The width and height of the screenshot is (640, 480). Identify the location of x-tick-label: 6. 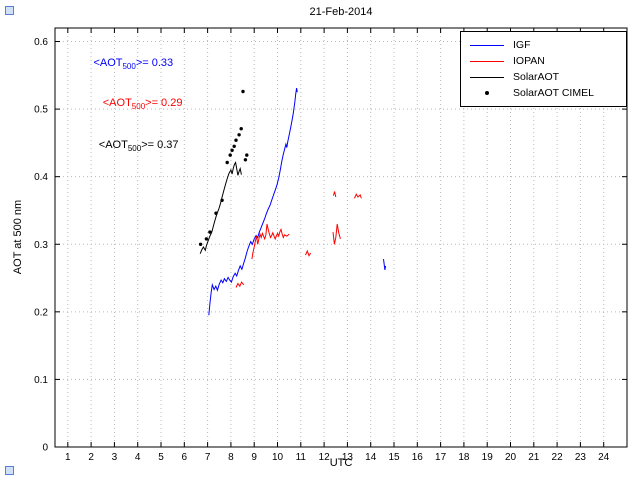
(185, 457).